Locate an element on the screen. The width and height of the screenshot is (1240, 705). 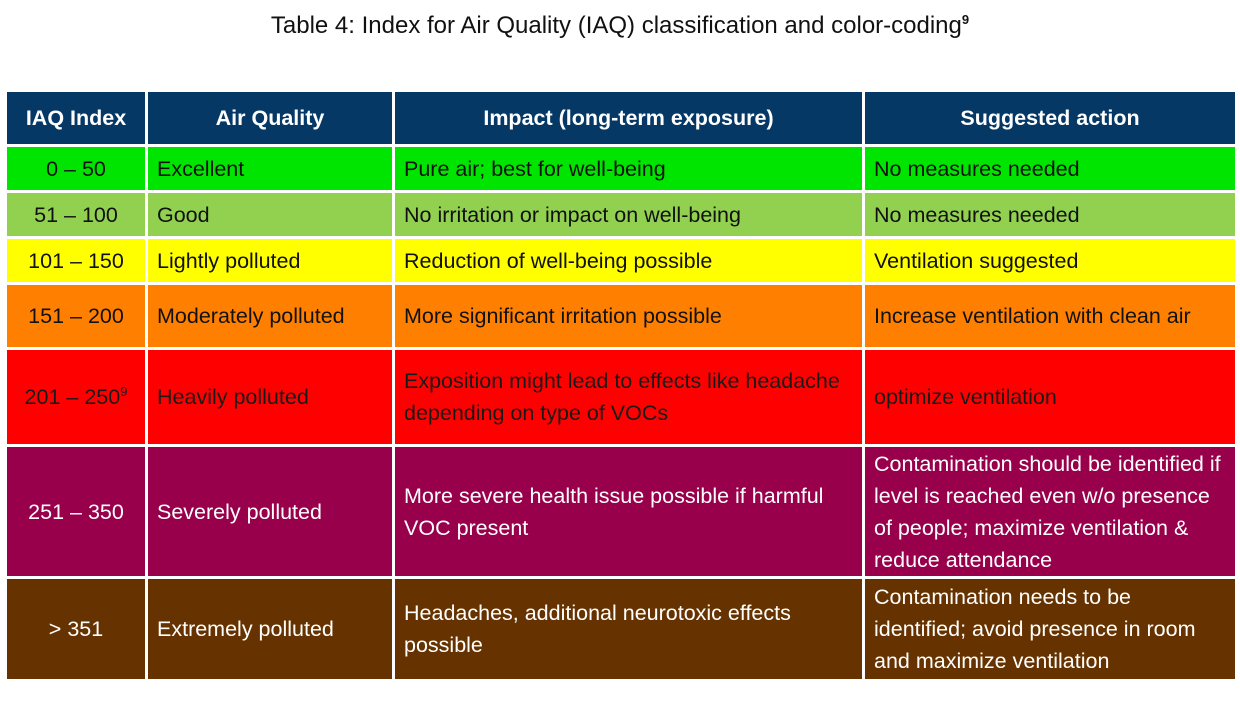
cell-iaq-index: 201 – 2509 is located at coordinates (76, 397).